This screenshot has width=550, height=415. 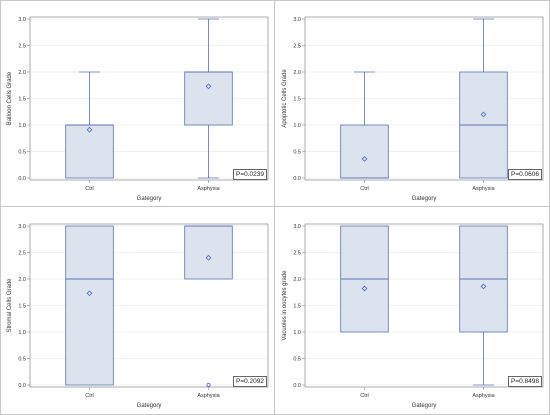 I want to click on p-value-annotation: P=0.0606, so click(x=524, y=174).